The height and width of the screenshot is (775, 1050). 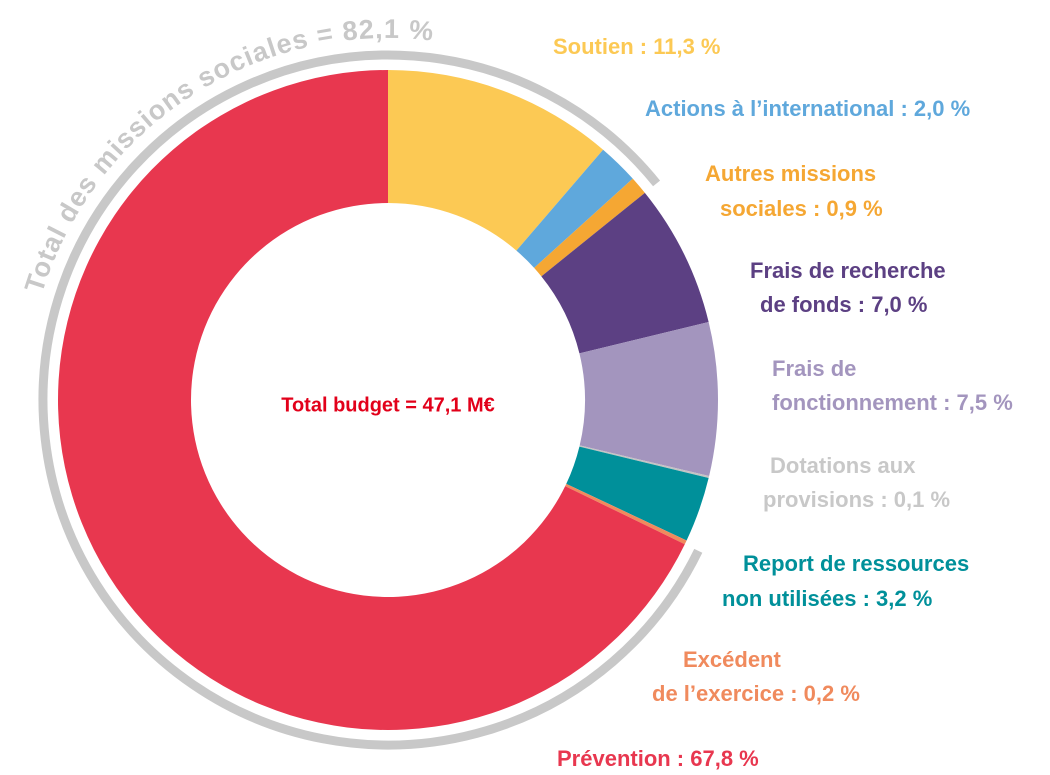 What do you see at coordinates (732, 659) in the screenshot?
I see `slice-label: Excédent` at bounding box center [732, 659].